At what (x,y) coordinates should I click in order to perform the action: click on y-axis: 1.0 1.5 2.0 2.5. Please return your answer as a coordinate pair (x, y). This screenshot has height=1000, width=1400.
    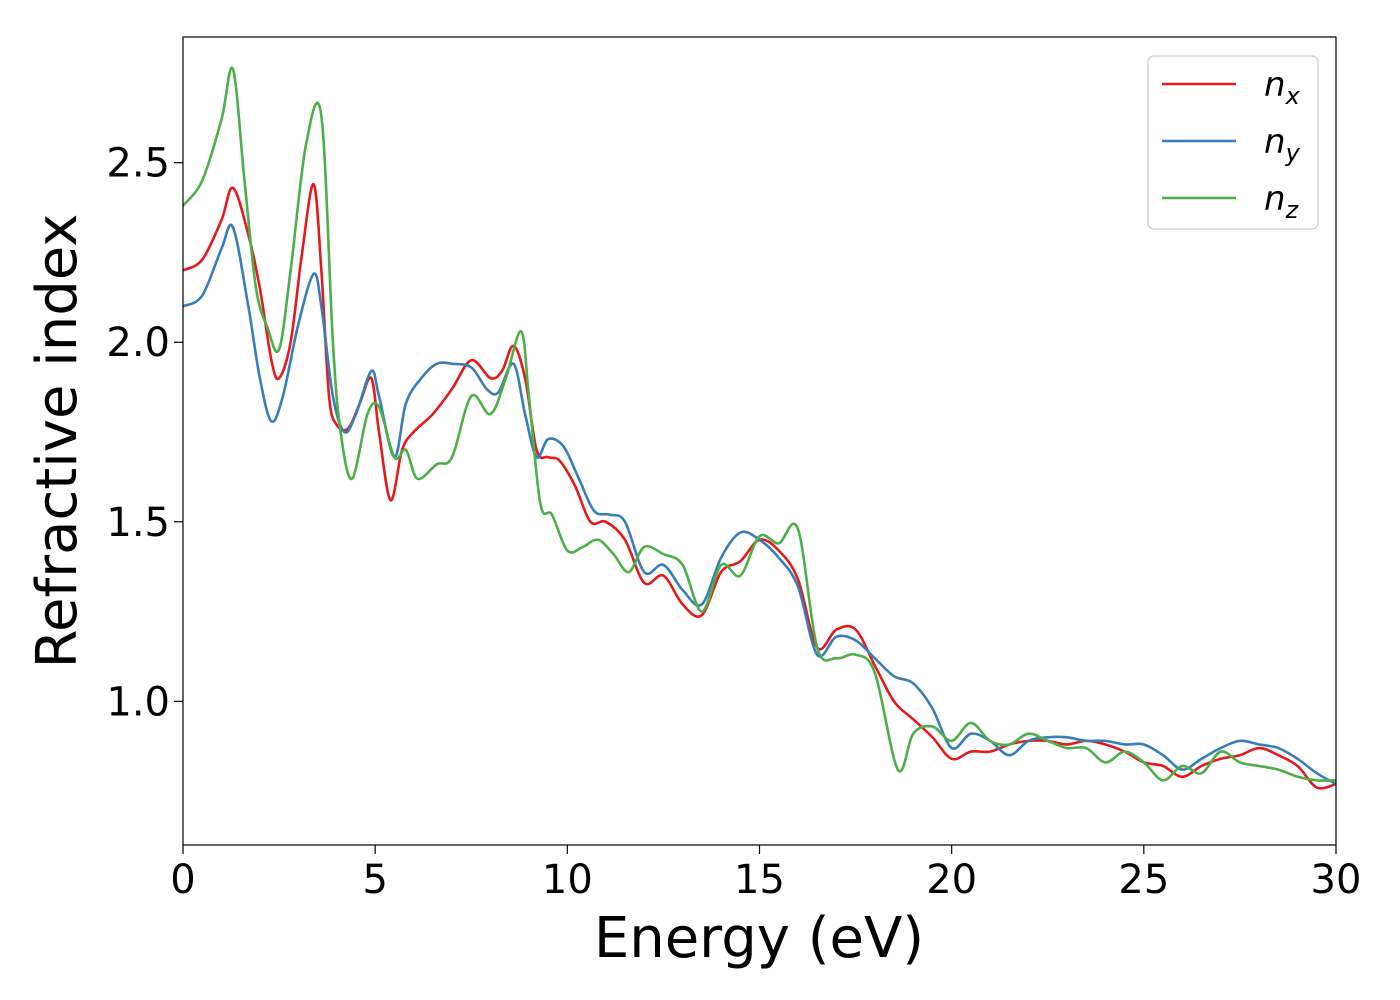
    Looking at the image, I should click on (144, 433).